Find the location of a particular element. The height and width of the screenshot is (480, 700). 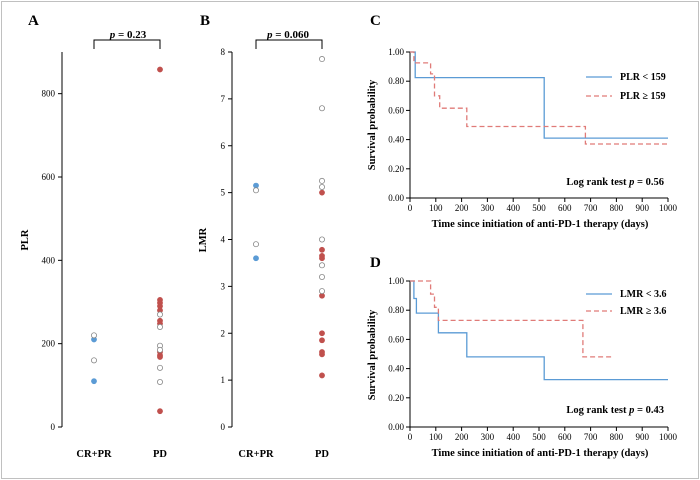

x-tick-label: 0 is located at coordinates (410, 437).